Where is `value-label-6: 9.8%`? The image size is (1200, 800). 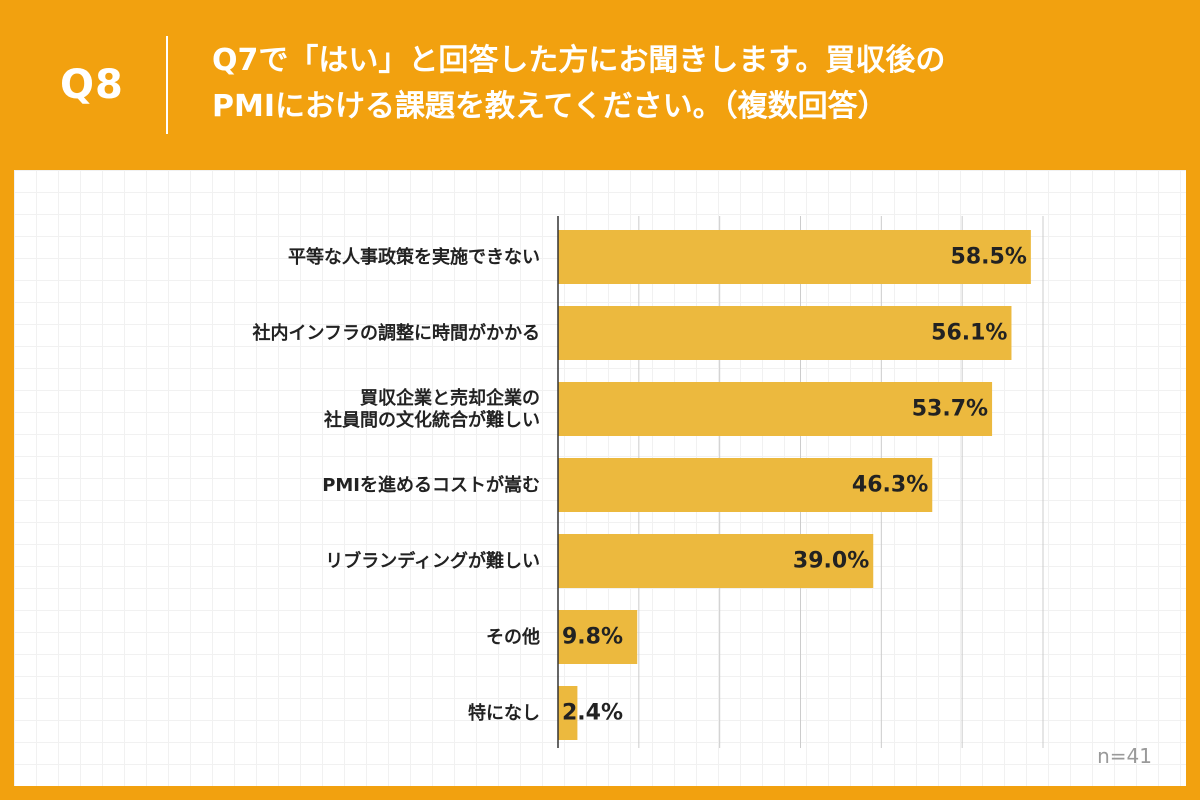
value-label-6: 9.8% is located at coordinates (592, 637).